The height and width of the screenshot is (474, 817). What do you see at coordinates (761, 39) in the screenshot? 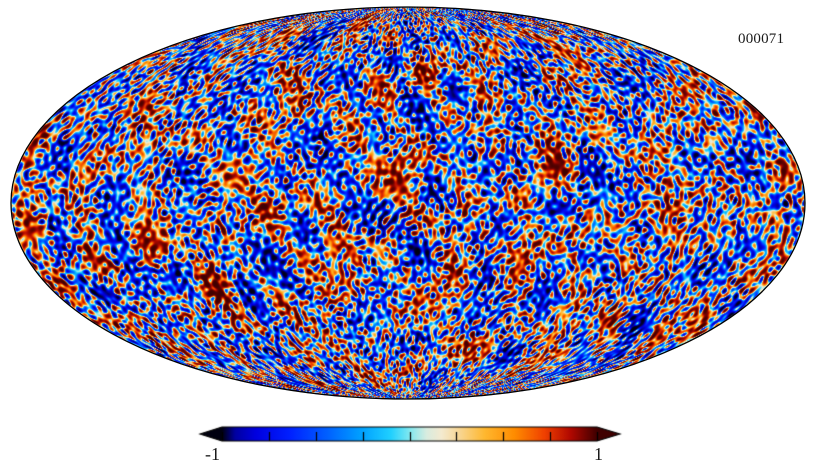
I see `map-id-label: 000071` at bounding box center [761, 39].